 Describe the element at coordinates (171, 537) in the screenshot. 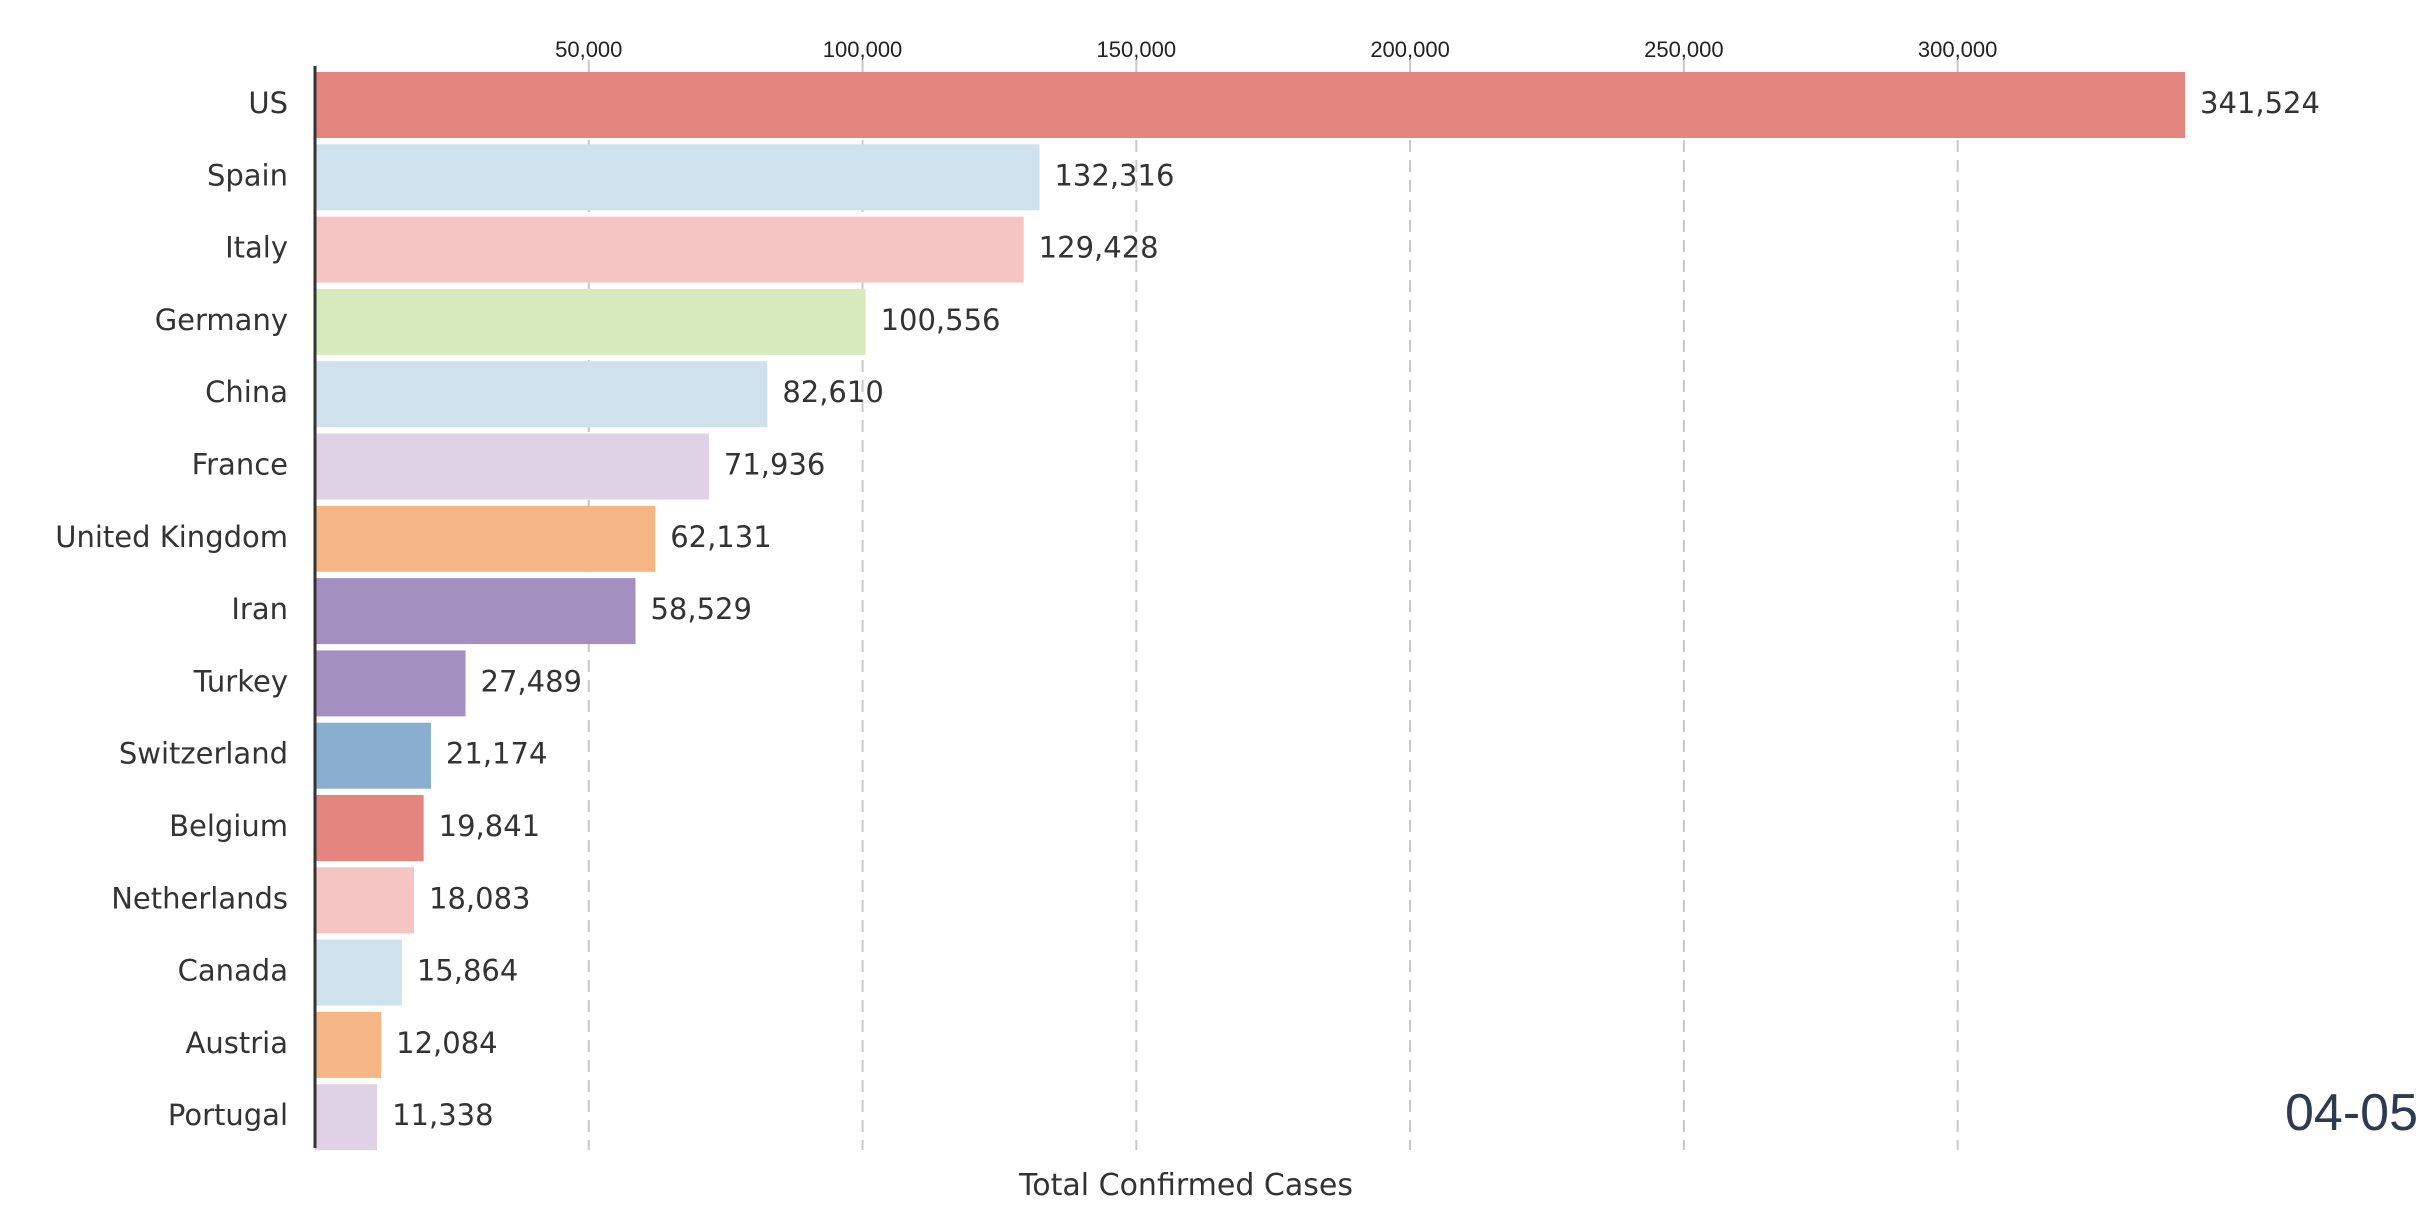

I see `category-label: United Kingdom` at that location.